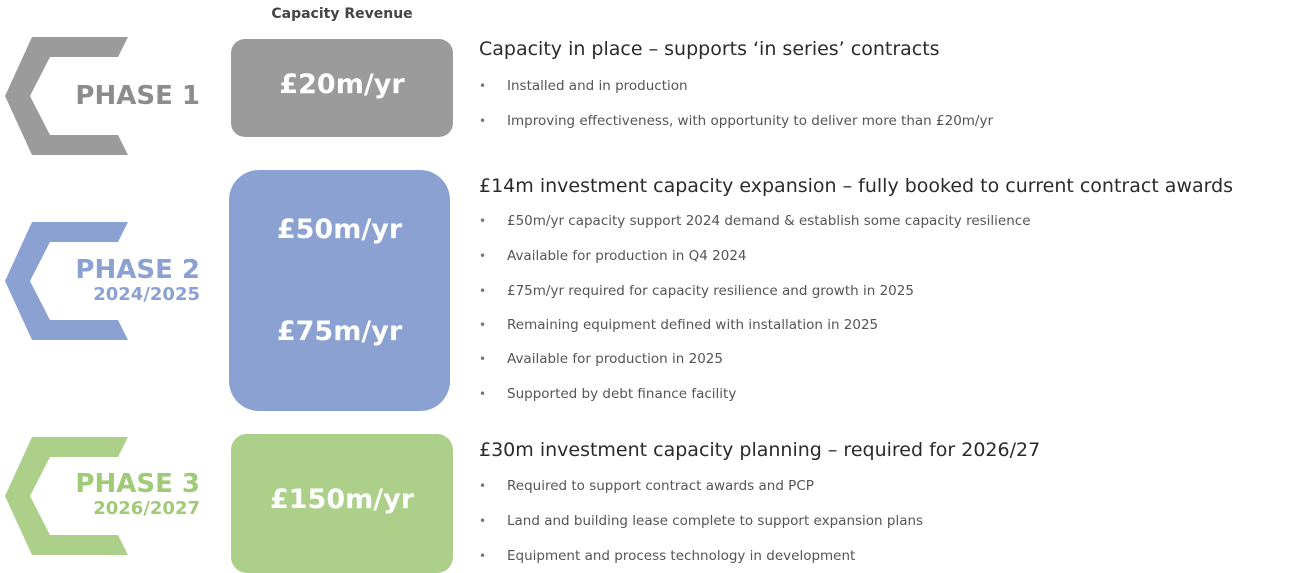 The image size is (1289, 573). Describe the element at coordinates (627, 256) in the screenshot. I see `bullet-text: Available for production in Q4 2024` at that location.